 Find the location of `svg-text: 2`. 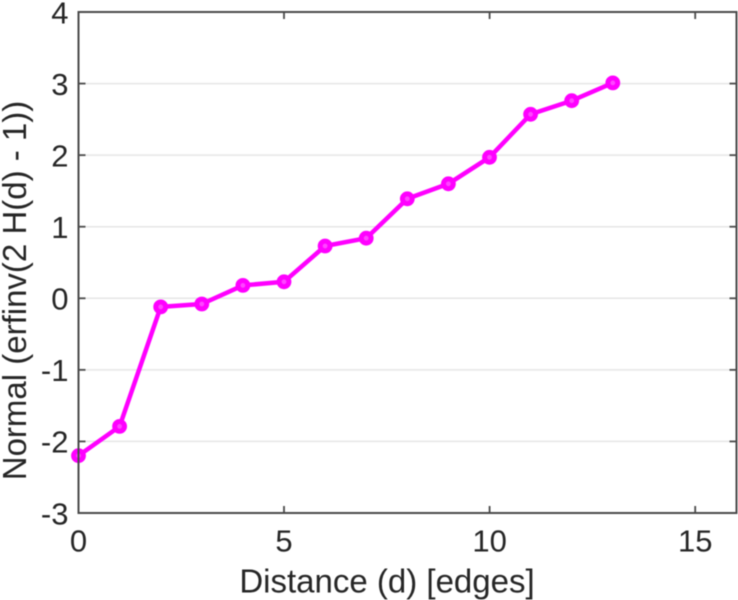

svg-text: 2 is located at coordinates (59, 155).